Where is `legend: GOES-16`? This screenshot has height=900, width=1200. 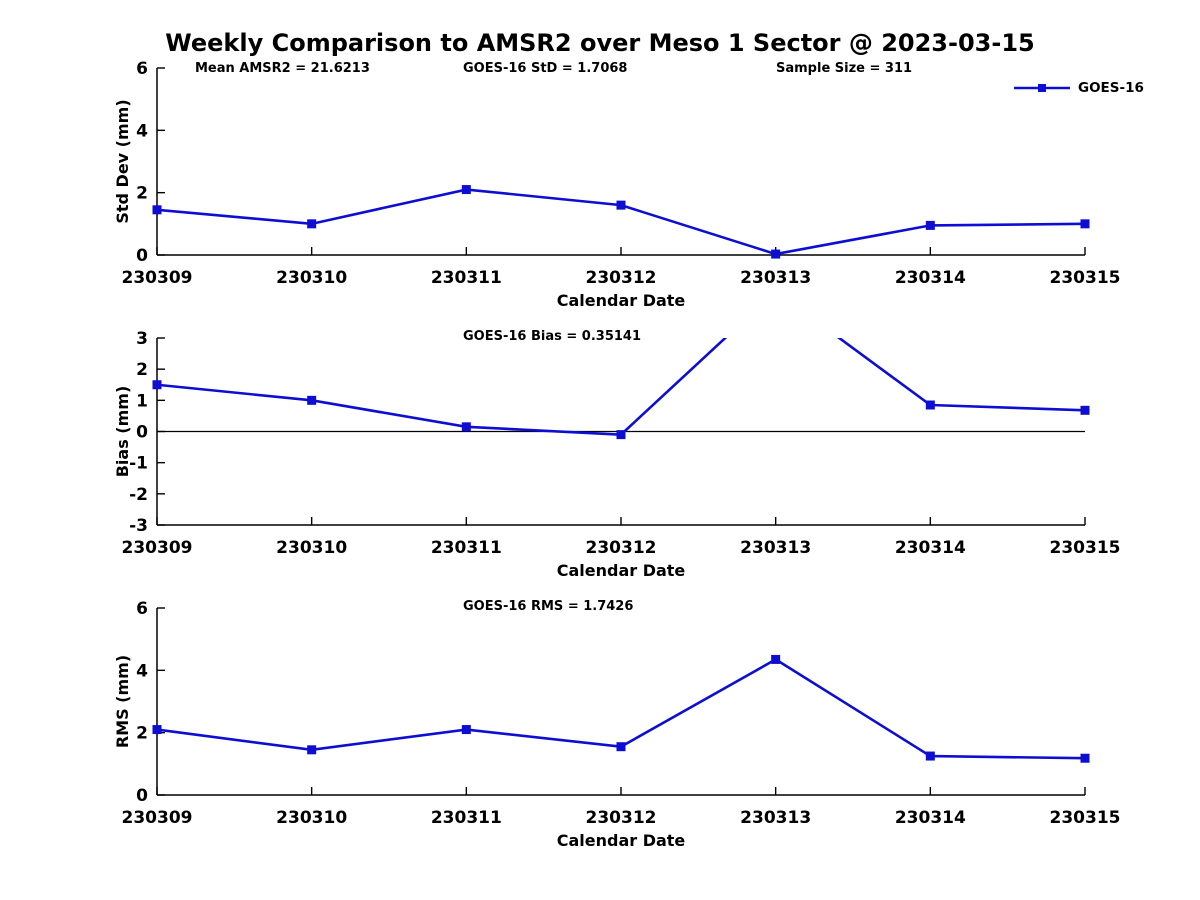
legend: GOES-16 is located at coordinates (1078, 88).